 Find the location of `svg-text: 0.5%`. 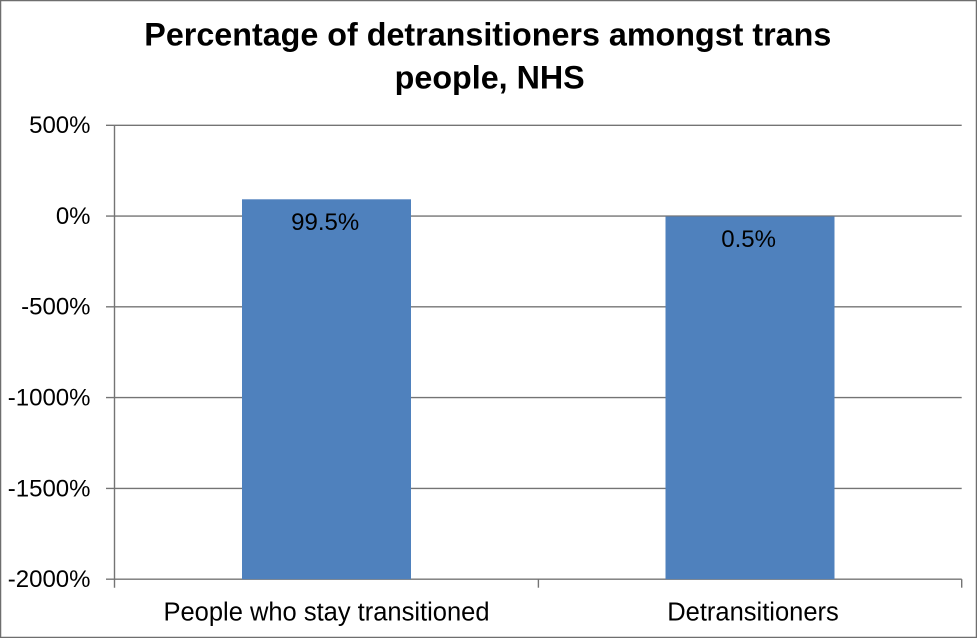

svg-text: 0.5% is located at coordinates (748, 239).